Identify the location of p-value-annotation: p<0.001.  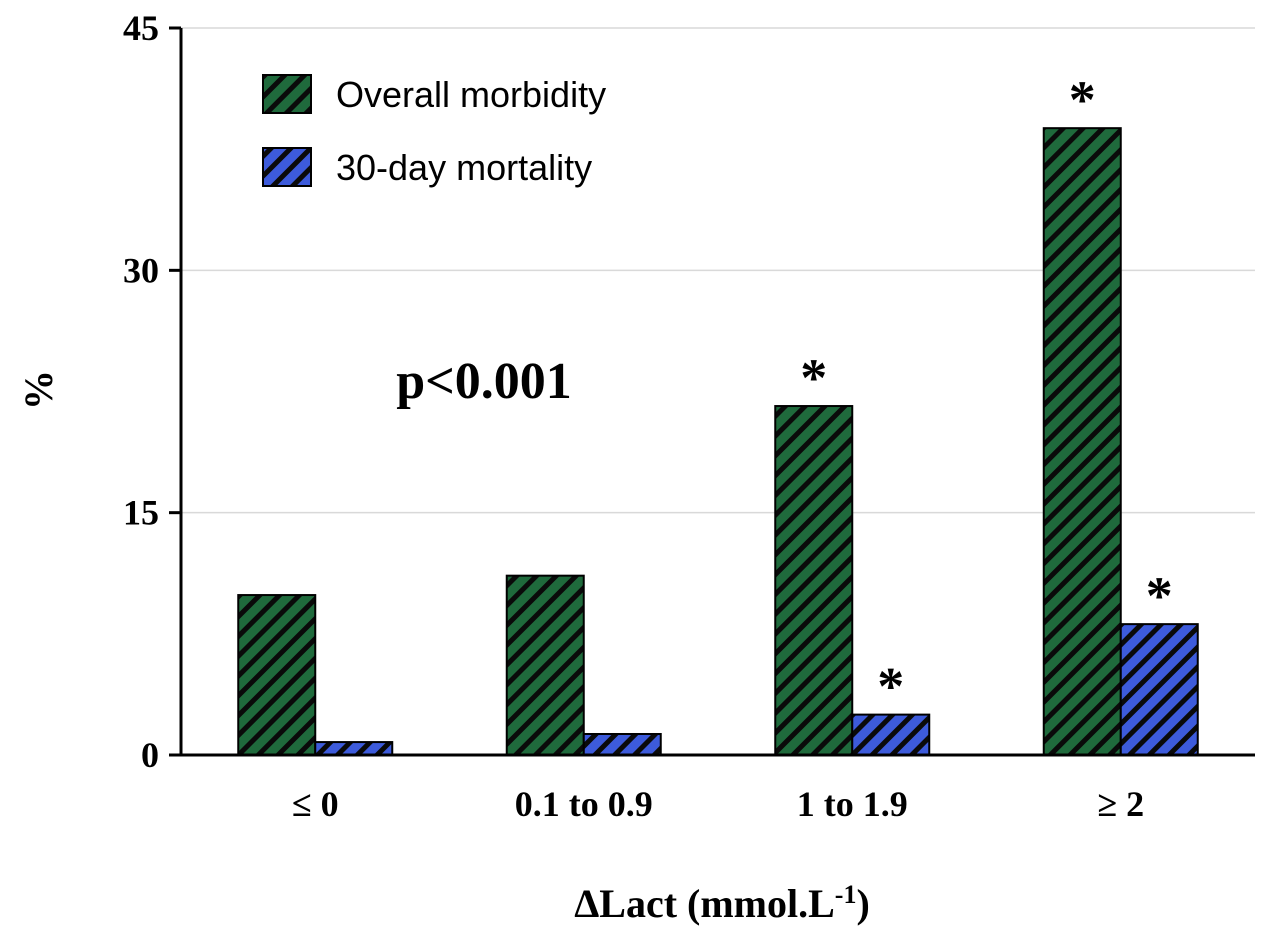
(484, 381).